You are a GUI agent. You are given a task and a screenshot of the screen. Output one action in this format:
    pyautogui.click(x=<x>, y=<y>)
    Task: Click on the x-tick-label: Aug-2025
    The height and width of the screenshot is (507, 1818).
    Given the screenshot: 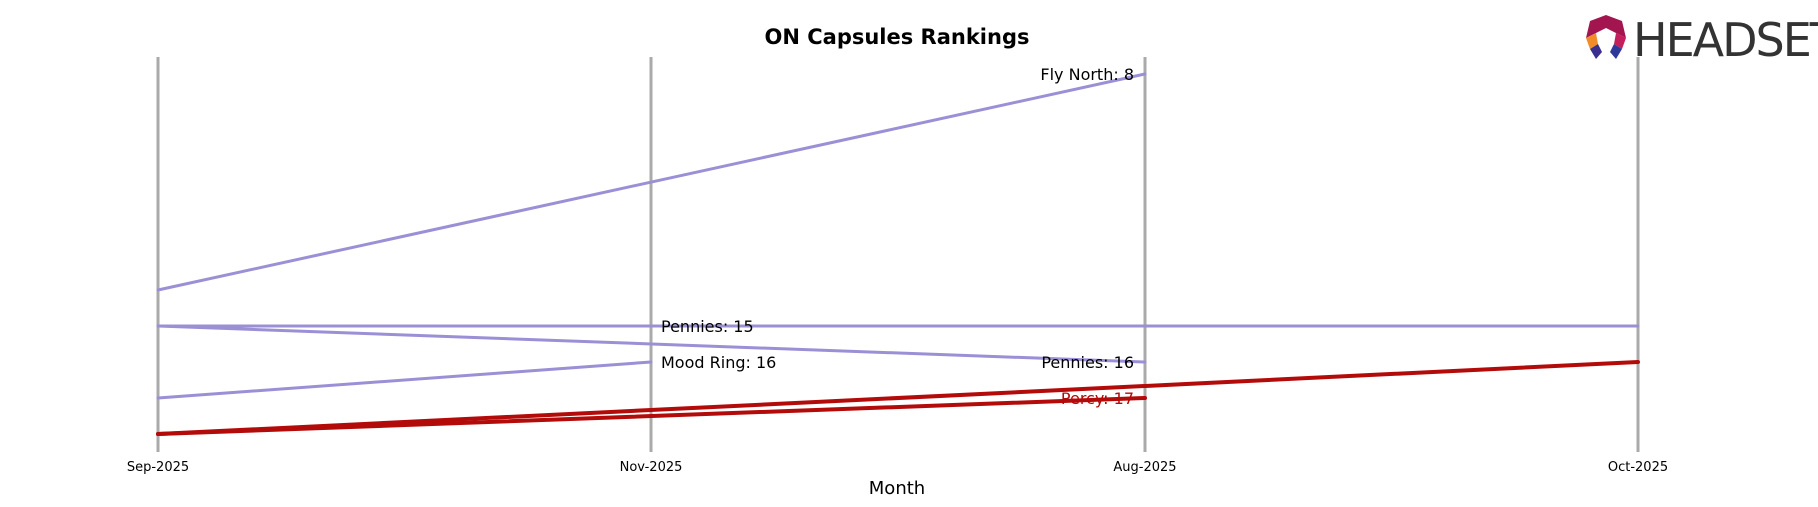 What is the action you would take?
    pyautogui.click(x=1144, y=467)
    